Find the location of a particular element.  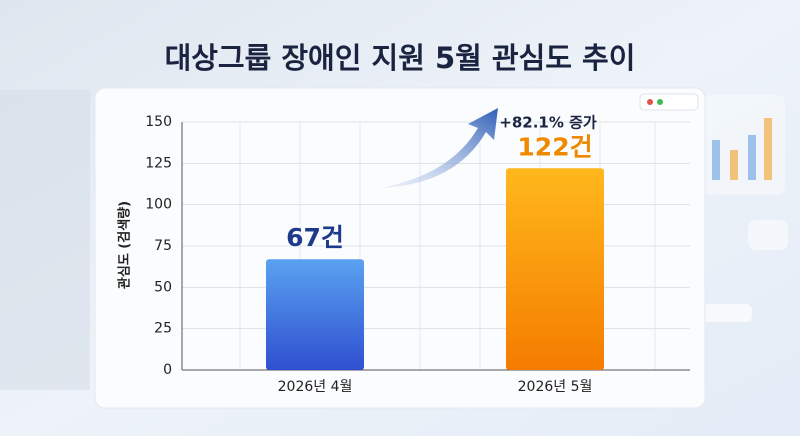

backdrop-window is located at coordinates (45, 240).